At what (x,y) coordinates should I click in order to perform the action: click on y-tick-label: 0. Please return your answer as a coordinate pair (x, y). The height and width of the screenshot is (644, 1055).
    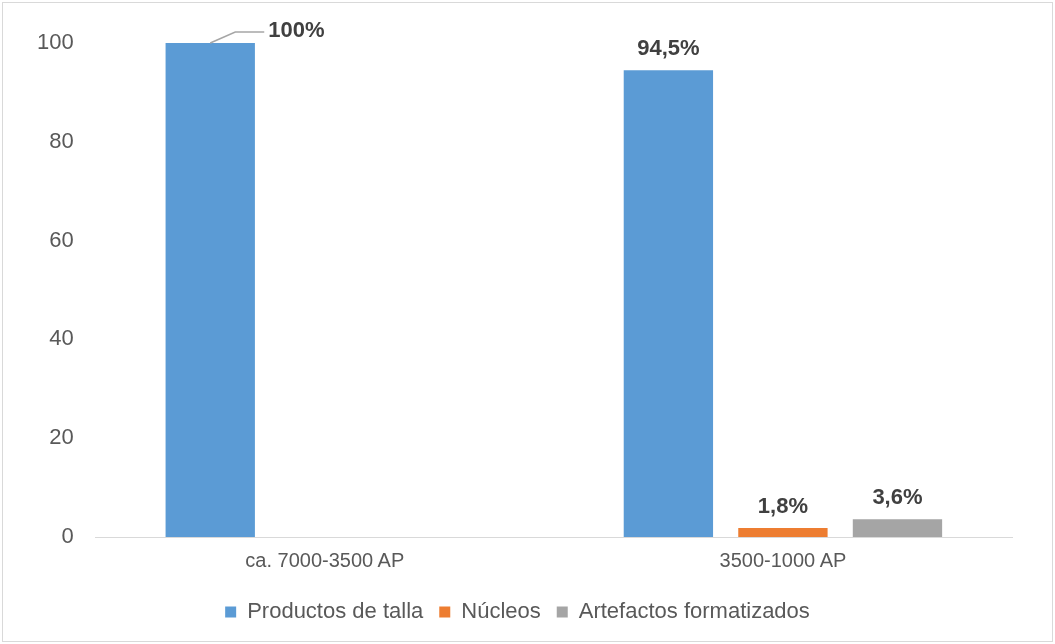
    Looking at the image, I should click on (67, 536).